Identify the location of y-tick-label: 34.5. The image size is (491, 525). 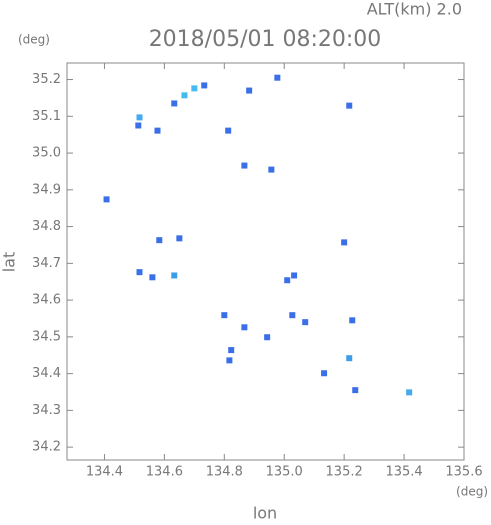
(46, 336).